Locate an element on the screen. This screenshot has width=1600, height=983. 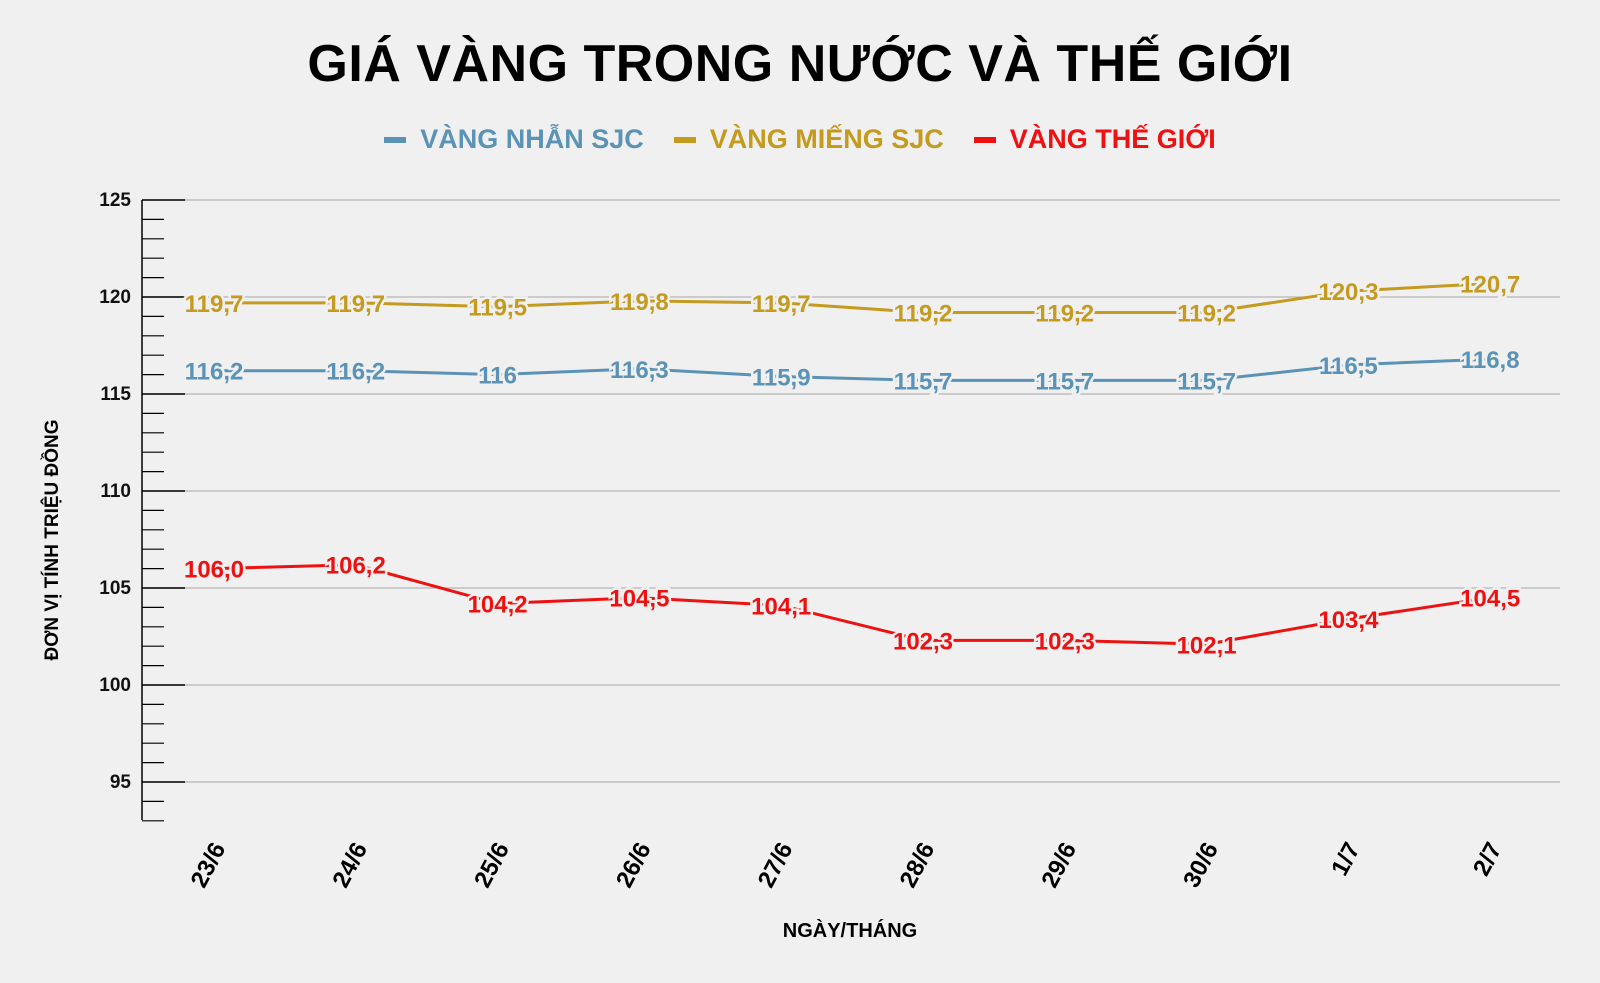
x-tick-label-28-6: 28/6 is located at coordinates (918, 865).